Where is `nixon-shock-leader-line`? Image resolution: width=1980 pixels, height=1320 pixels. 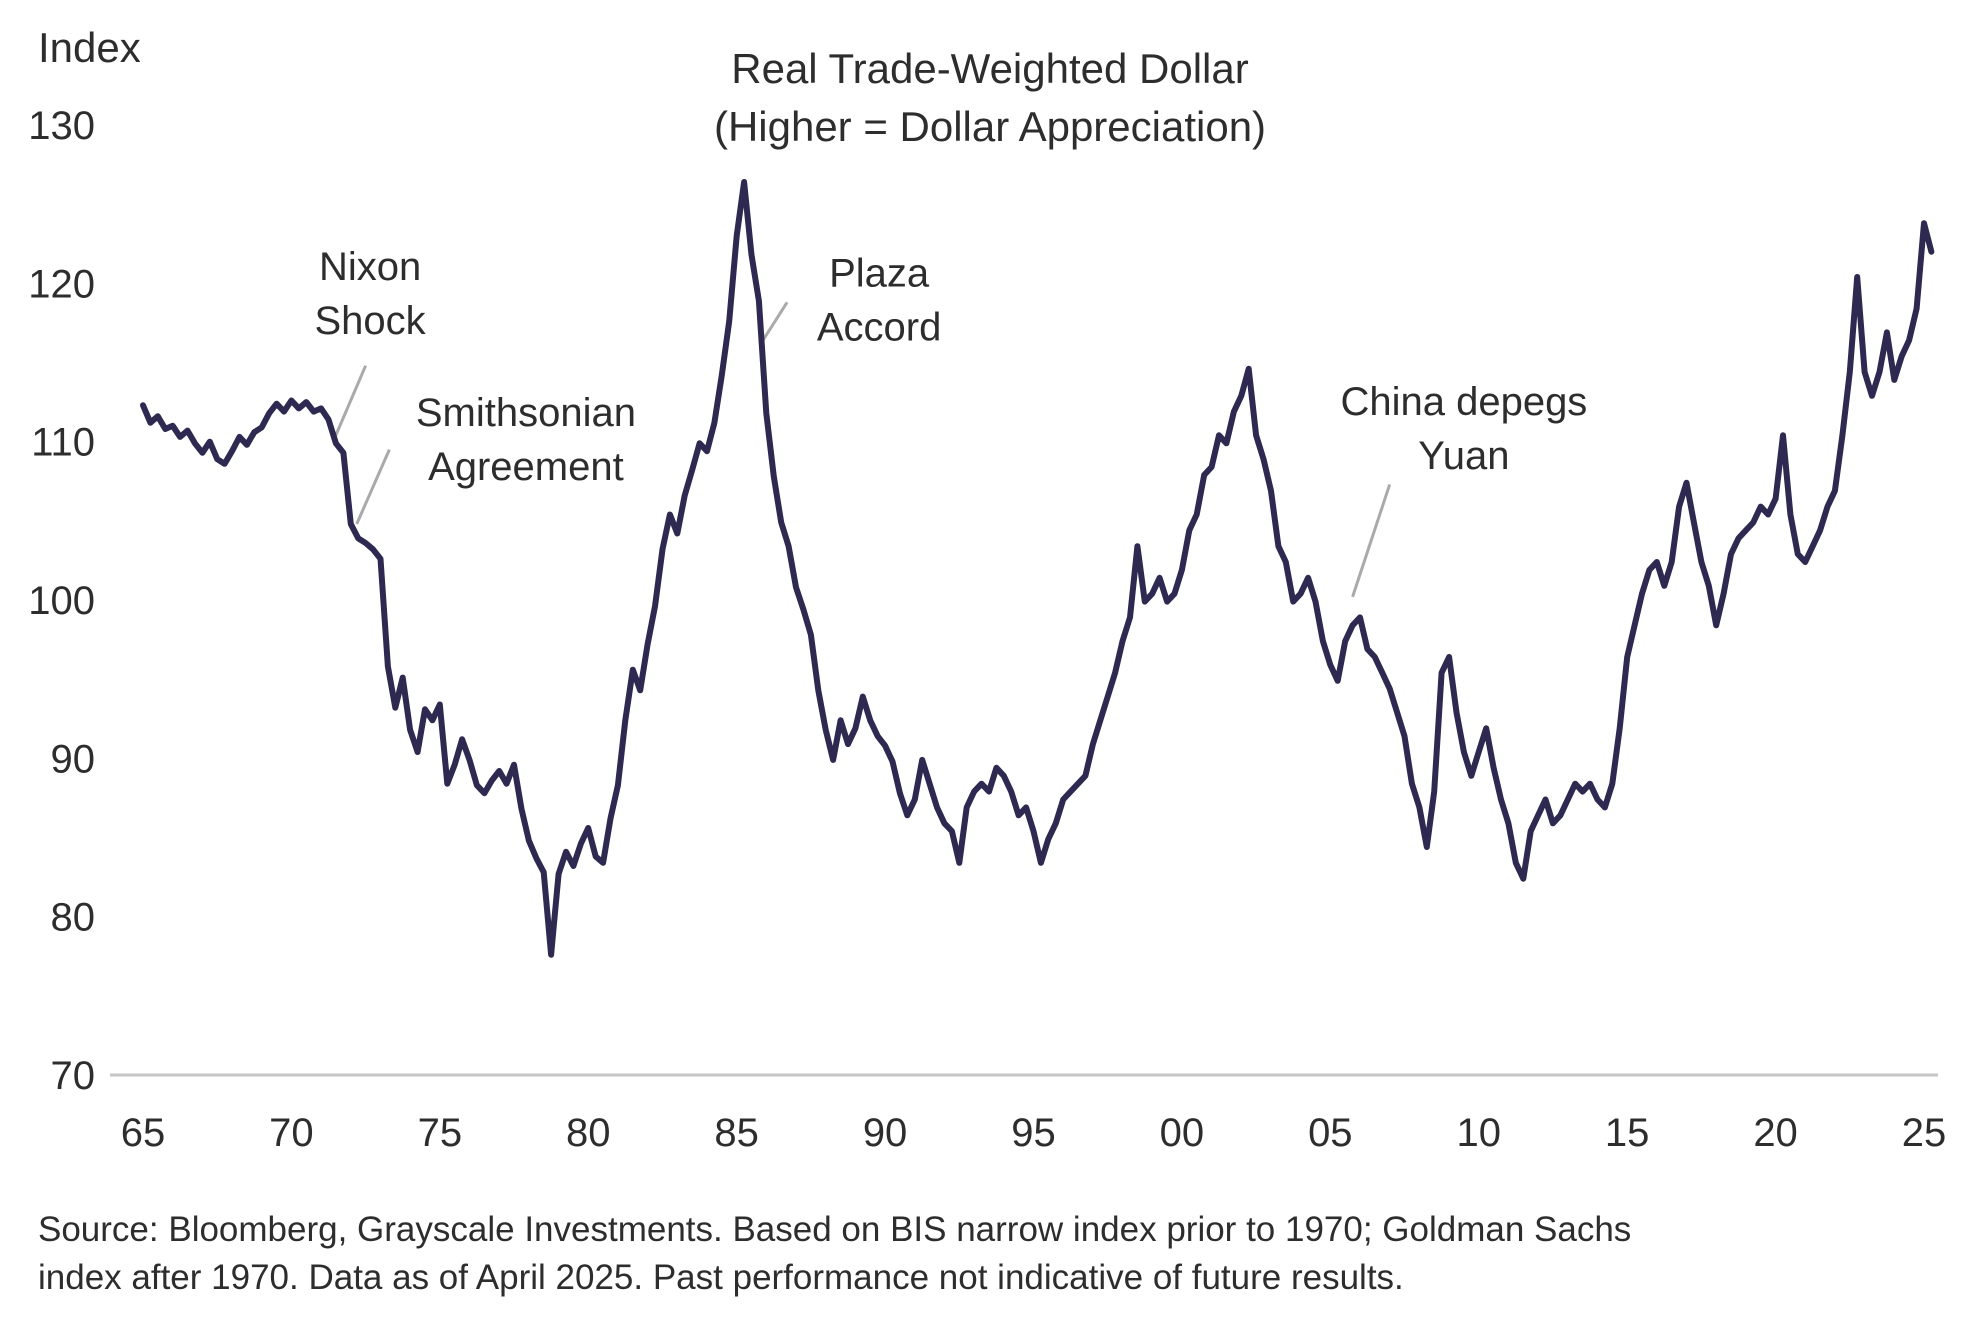
nixon-shock-leader-line is located at coordinates (350, 402).